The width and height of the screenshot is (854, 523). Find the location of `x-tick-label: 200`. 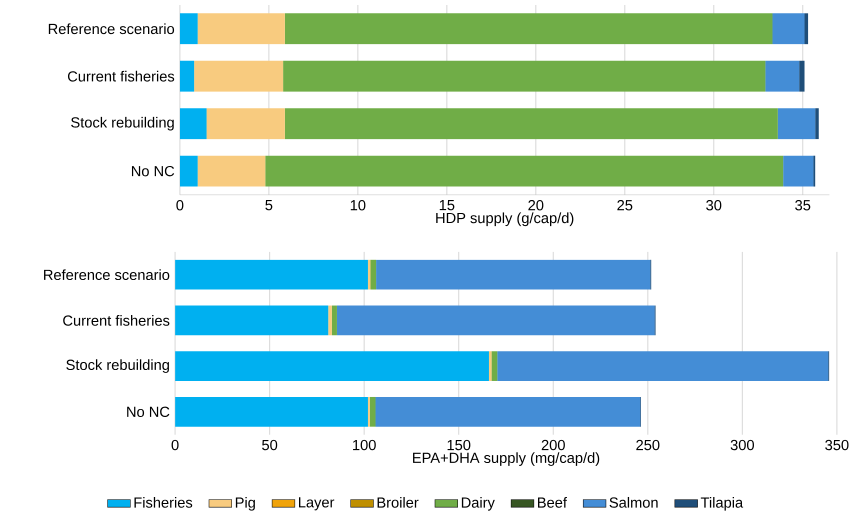

x-tick-label: 200 is located at coordinates (553, 445).